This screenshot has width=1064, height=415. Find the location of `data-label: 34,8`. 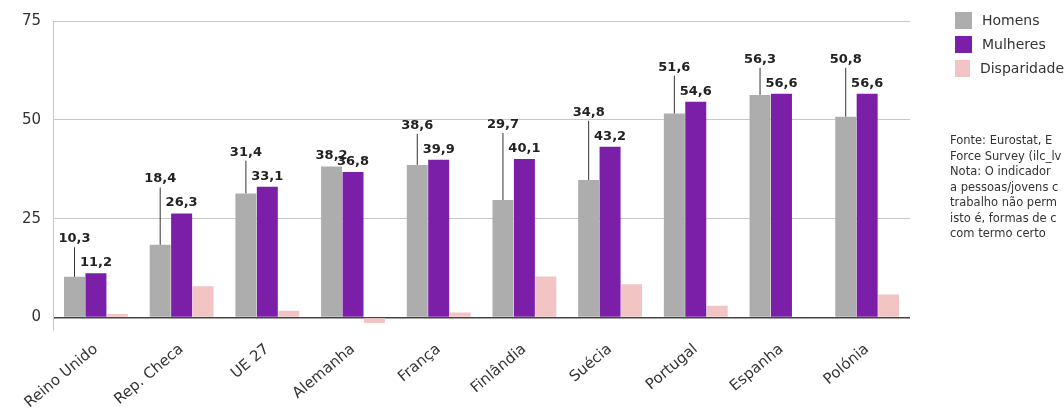

data-label: 34,8 is located at coordinates (588, 111).